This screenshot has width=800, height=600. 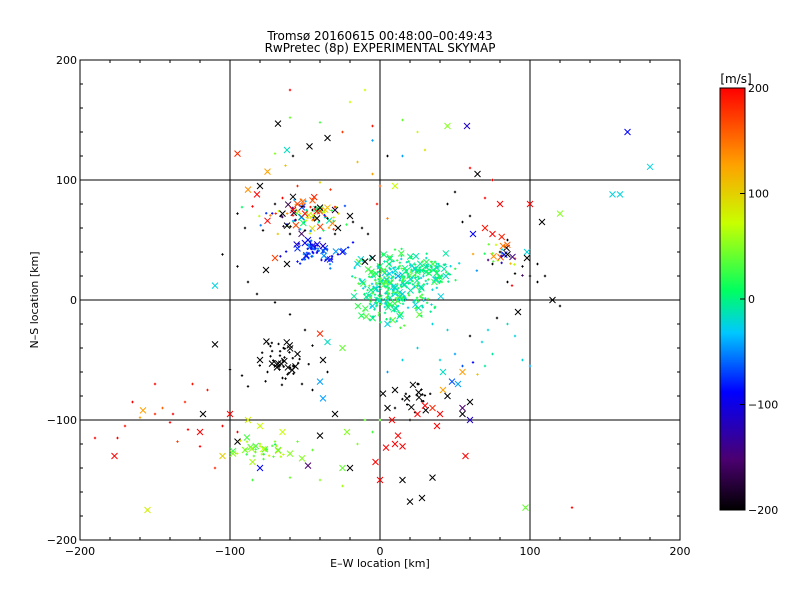 I want to click on colorbar-title: [m/s], so click(x=735, y=79).